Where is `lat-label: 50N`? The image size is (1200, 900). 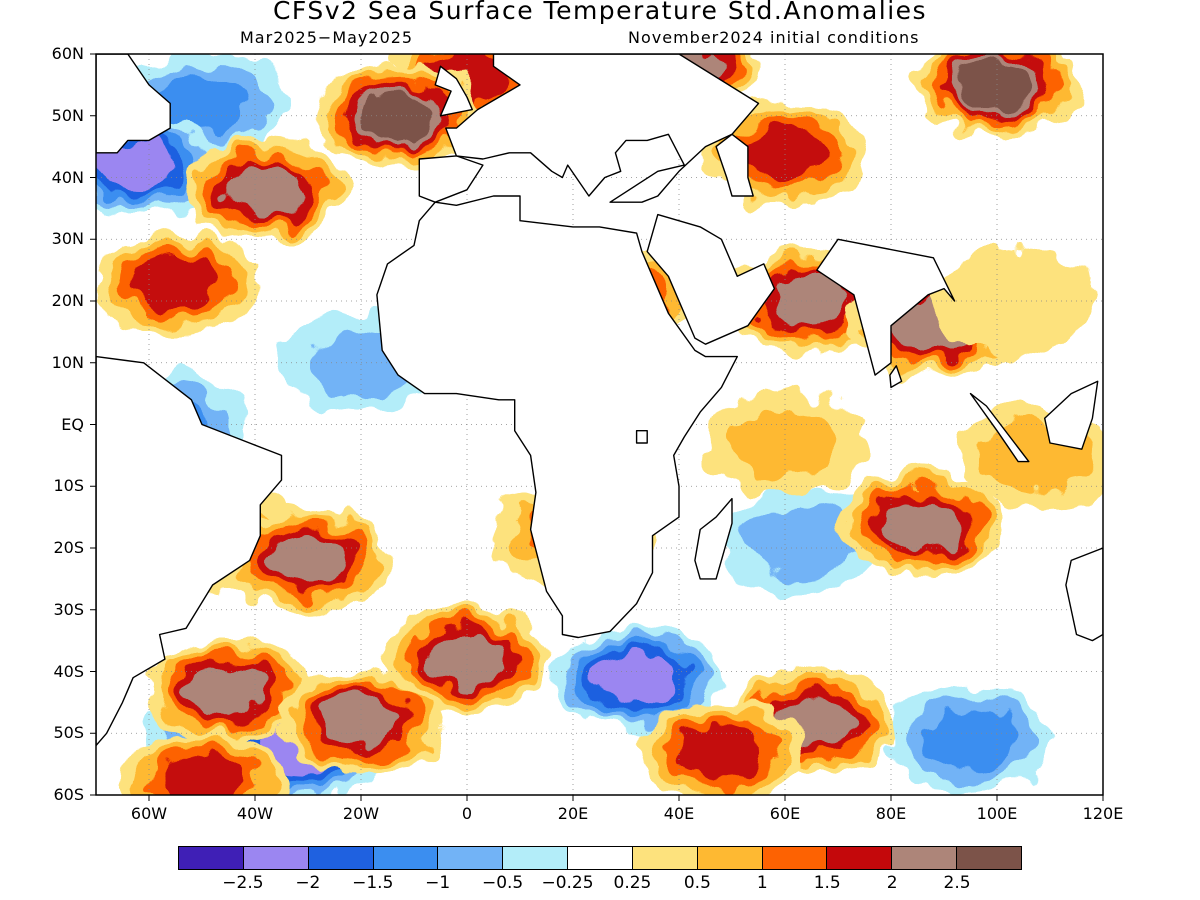
lat-label: 50N is located at coordinates (67, 115).